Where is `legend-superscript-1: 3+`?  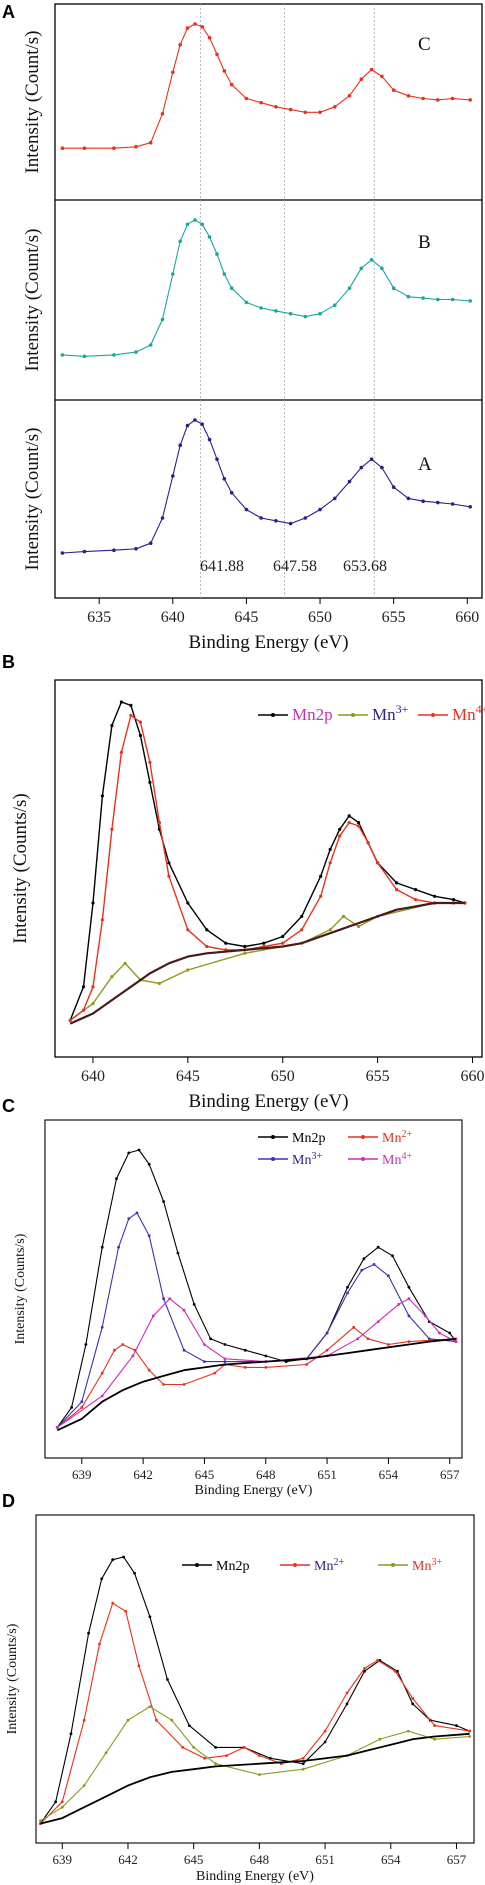 legend-superscript-1: 3+ is located at coordinates (402, 709).